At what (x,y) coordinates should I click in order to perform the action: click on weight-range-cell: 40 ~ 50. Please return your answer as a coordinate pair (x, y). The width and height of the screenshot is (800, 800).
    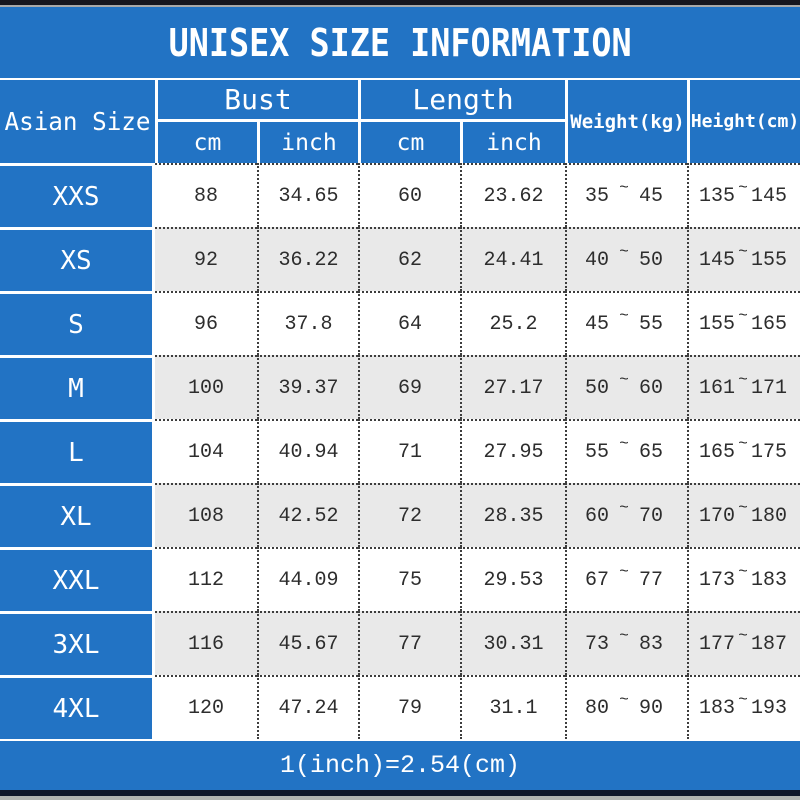
    Looking at the image, I should click on (626, 259).